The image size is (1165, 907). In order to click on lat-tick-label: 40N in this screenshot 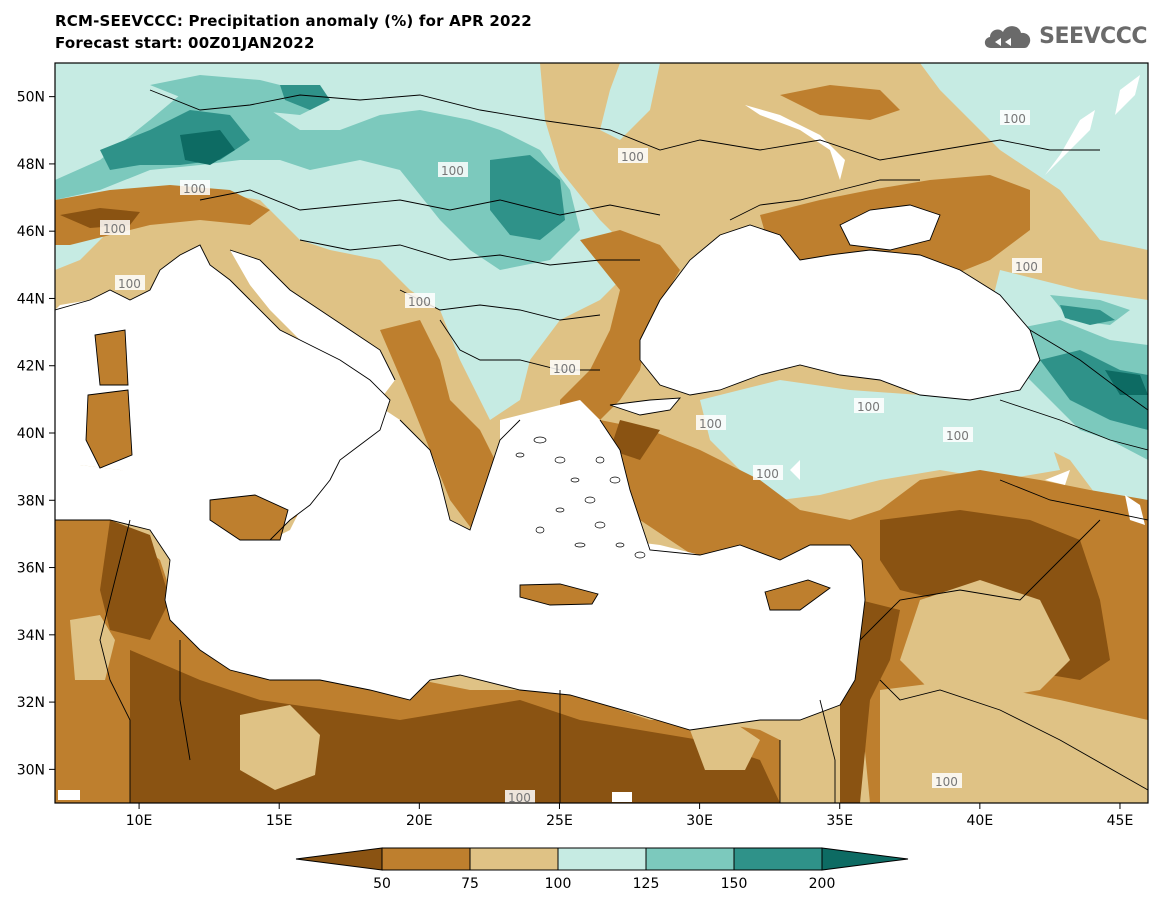, I will do `click(31, 434)`.